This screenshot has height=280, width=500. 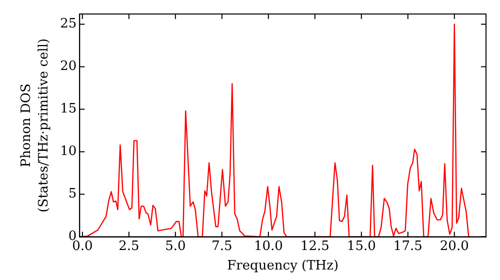 What do you see at coordinates (454, 246) in the screenshot?
I see `x-tick-label: 20.0` at bounding box center [454, 246].